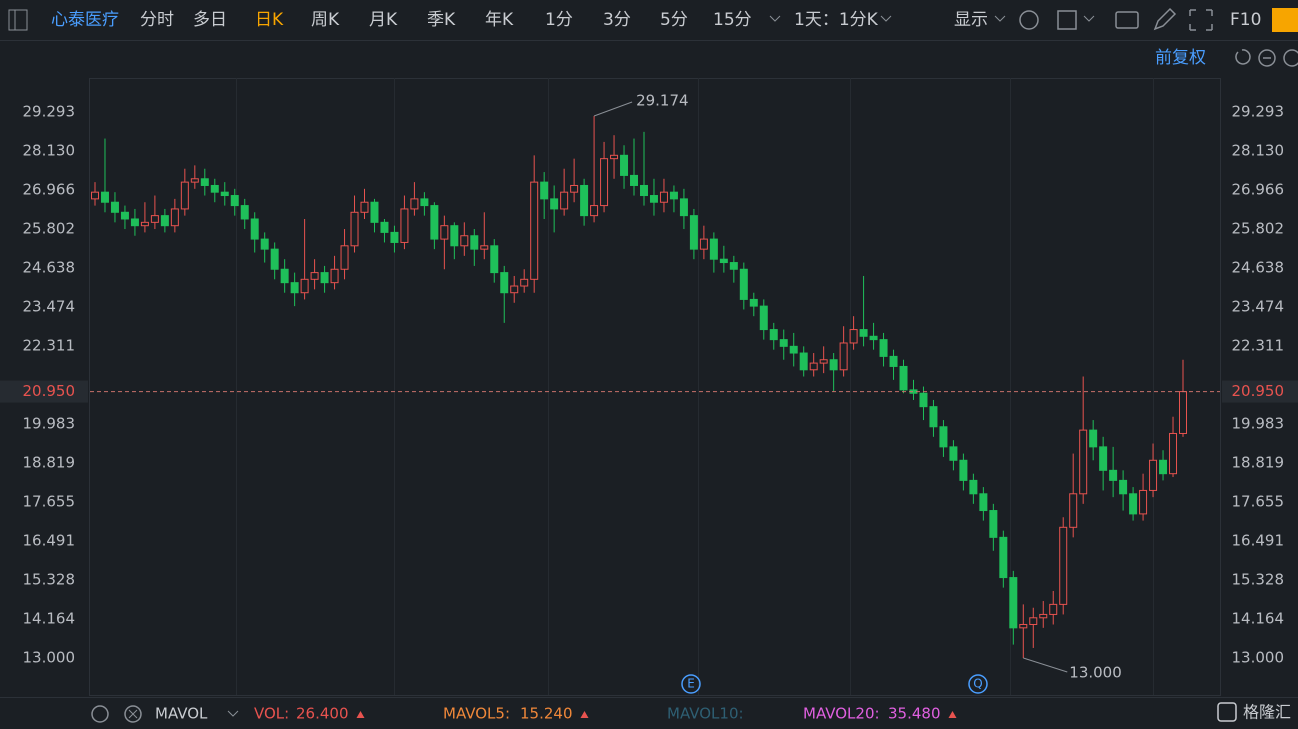 The width and height of the screenshot is (1298, 729). I want to click on period-tab: 月K, so click(383, 20).